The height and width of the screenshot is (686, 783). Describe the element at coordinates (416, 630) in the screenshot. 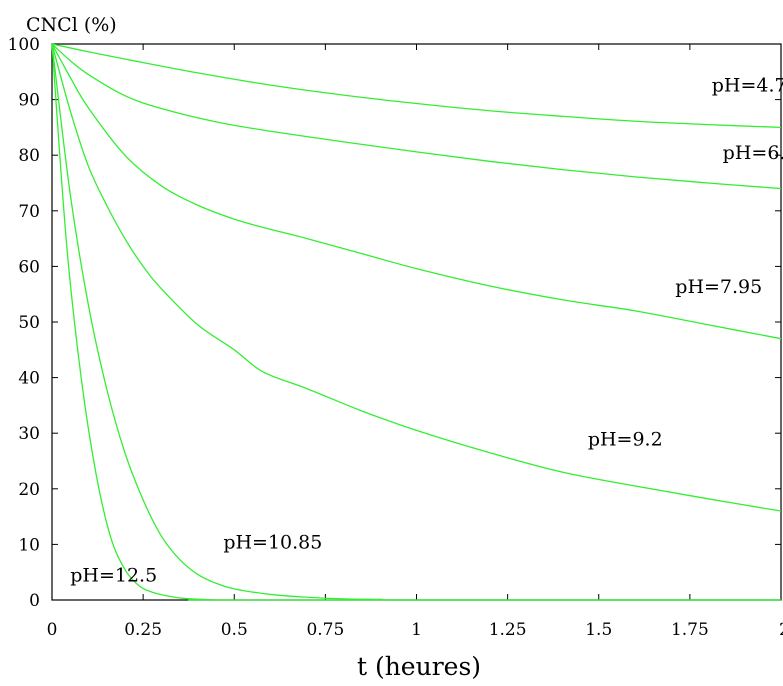

I see `x-tick-label-4: 1` at that location.